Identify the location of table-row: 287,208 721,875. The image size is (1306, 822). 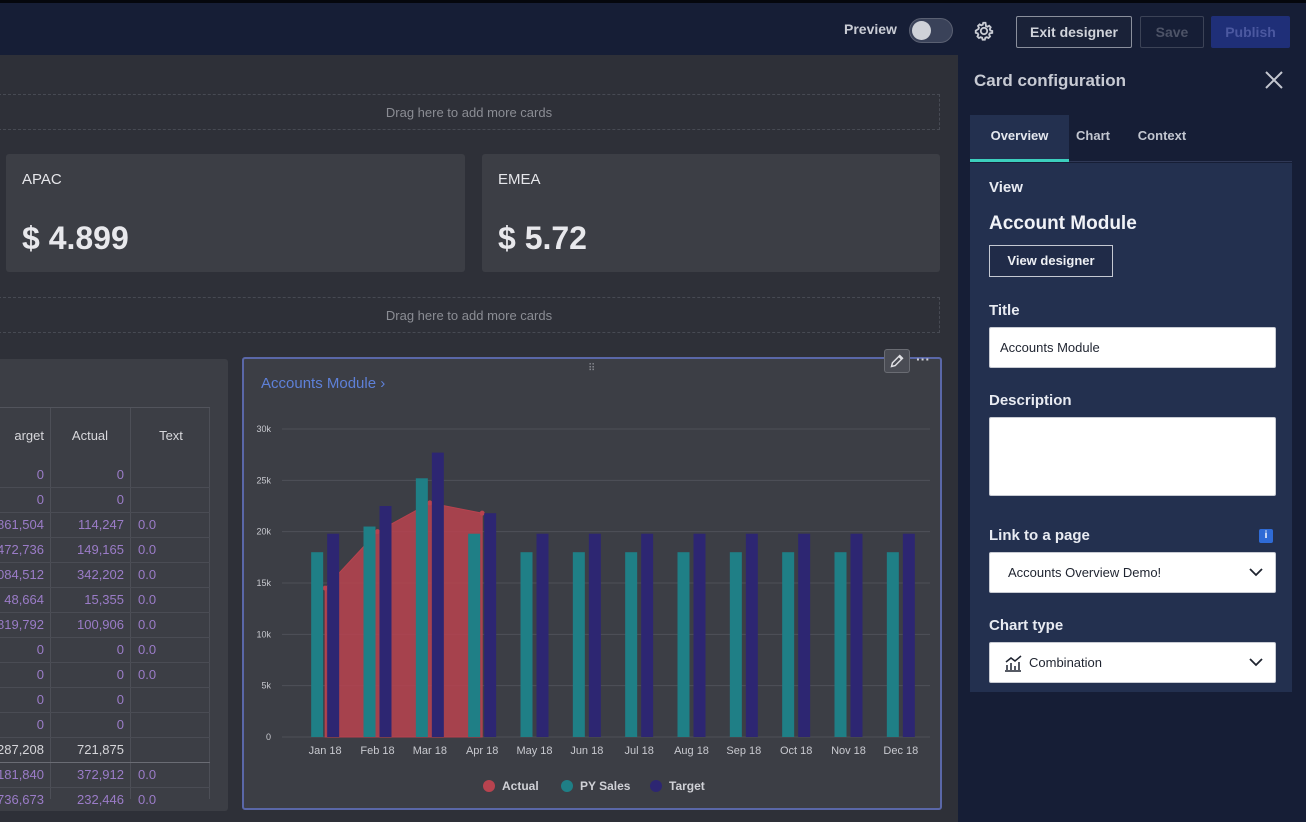
(105, 750).